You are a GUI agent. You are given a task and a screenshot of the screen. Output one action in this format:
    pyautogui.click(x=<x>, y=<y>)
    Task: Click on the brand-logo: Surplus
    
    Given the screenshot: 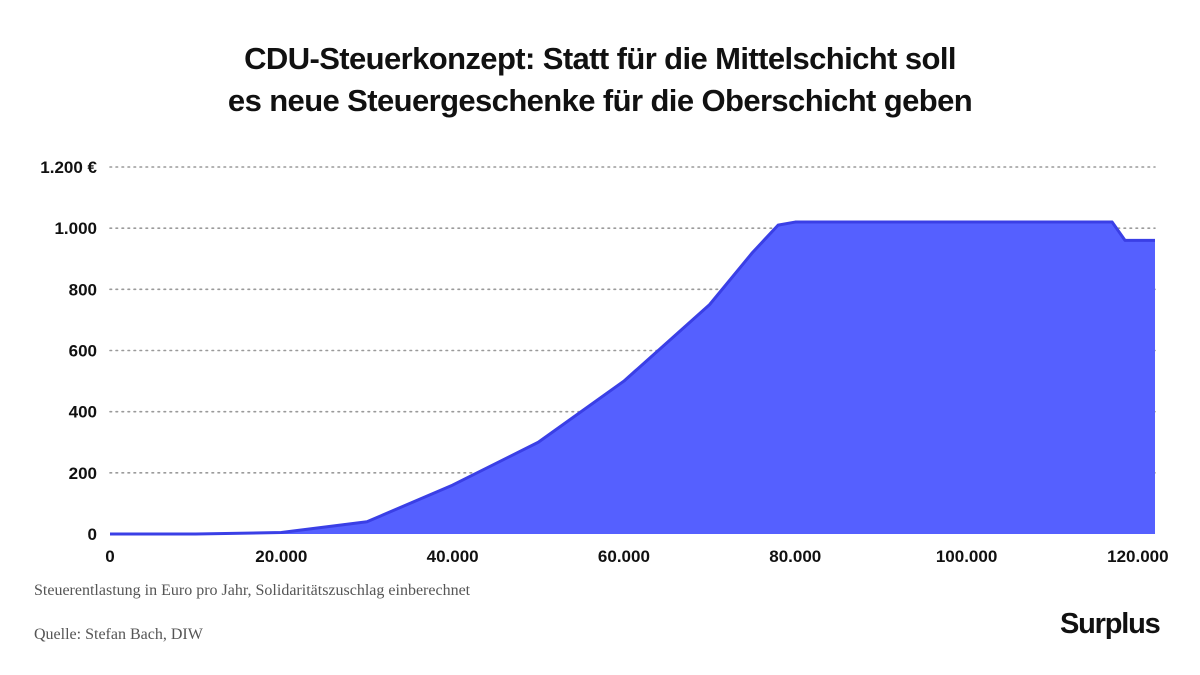 What is the action you would take?
    pyautogui.click(x=1110, y=624)
    